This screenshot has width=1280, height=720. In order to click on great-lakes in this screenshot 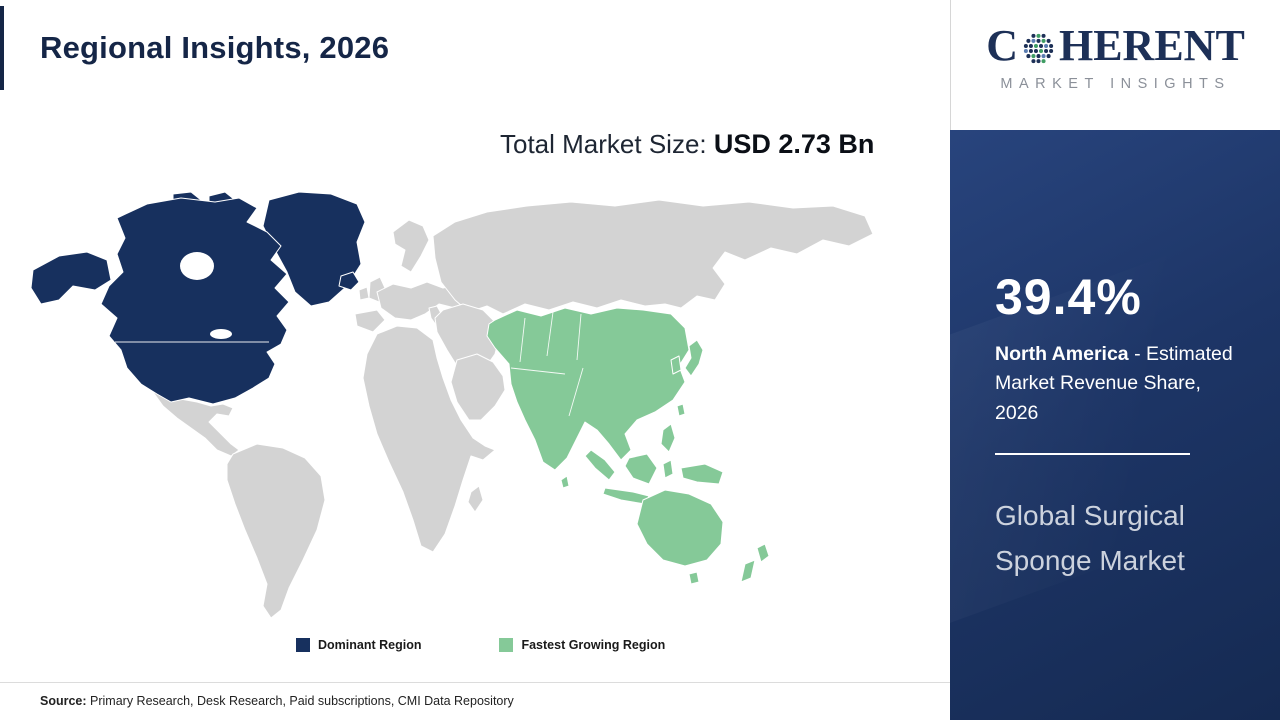, I will do `click(221, 334)`.